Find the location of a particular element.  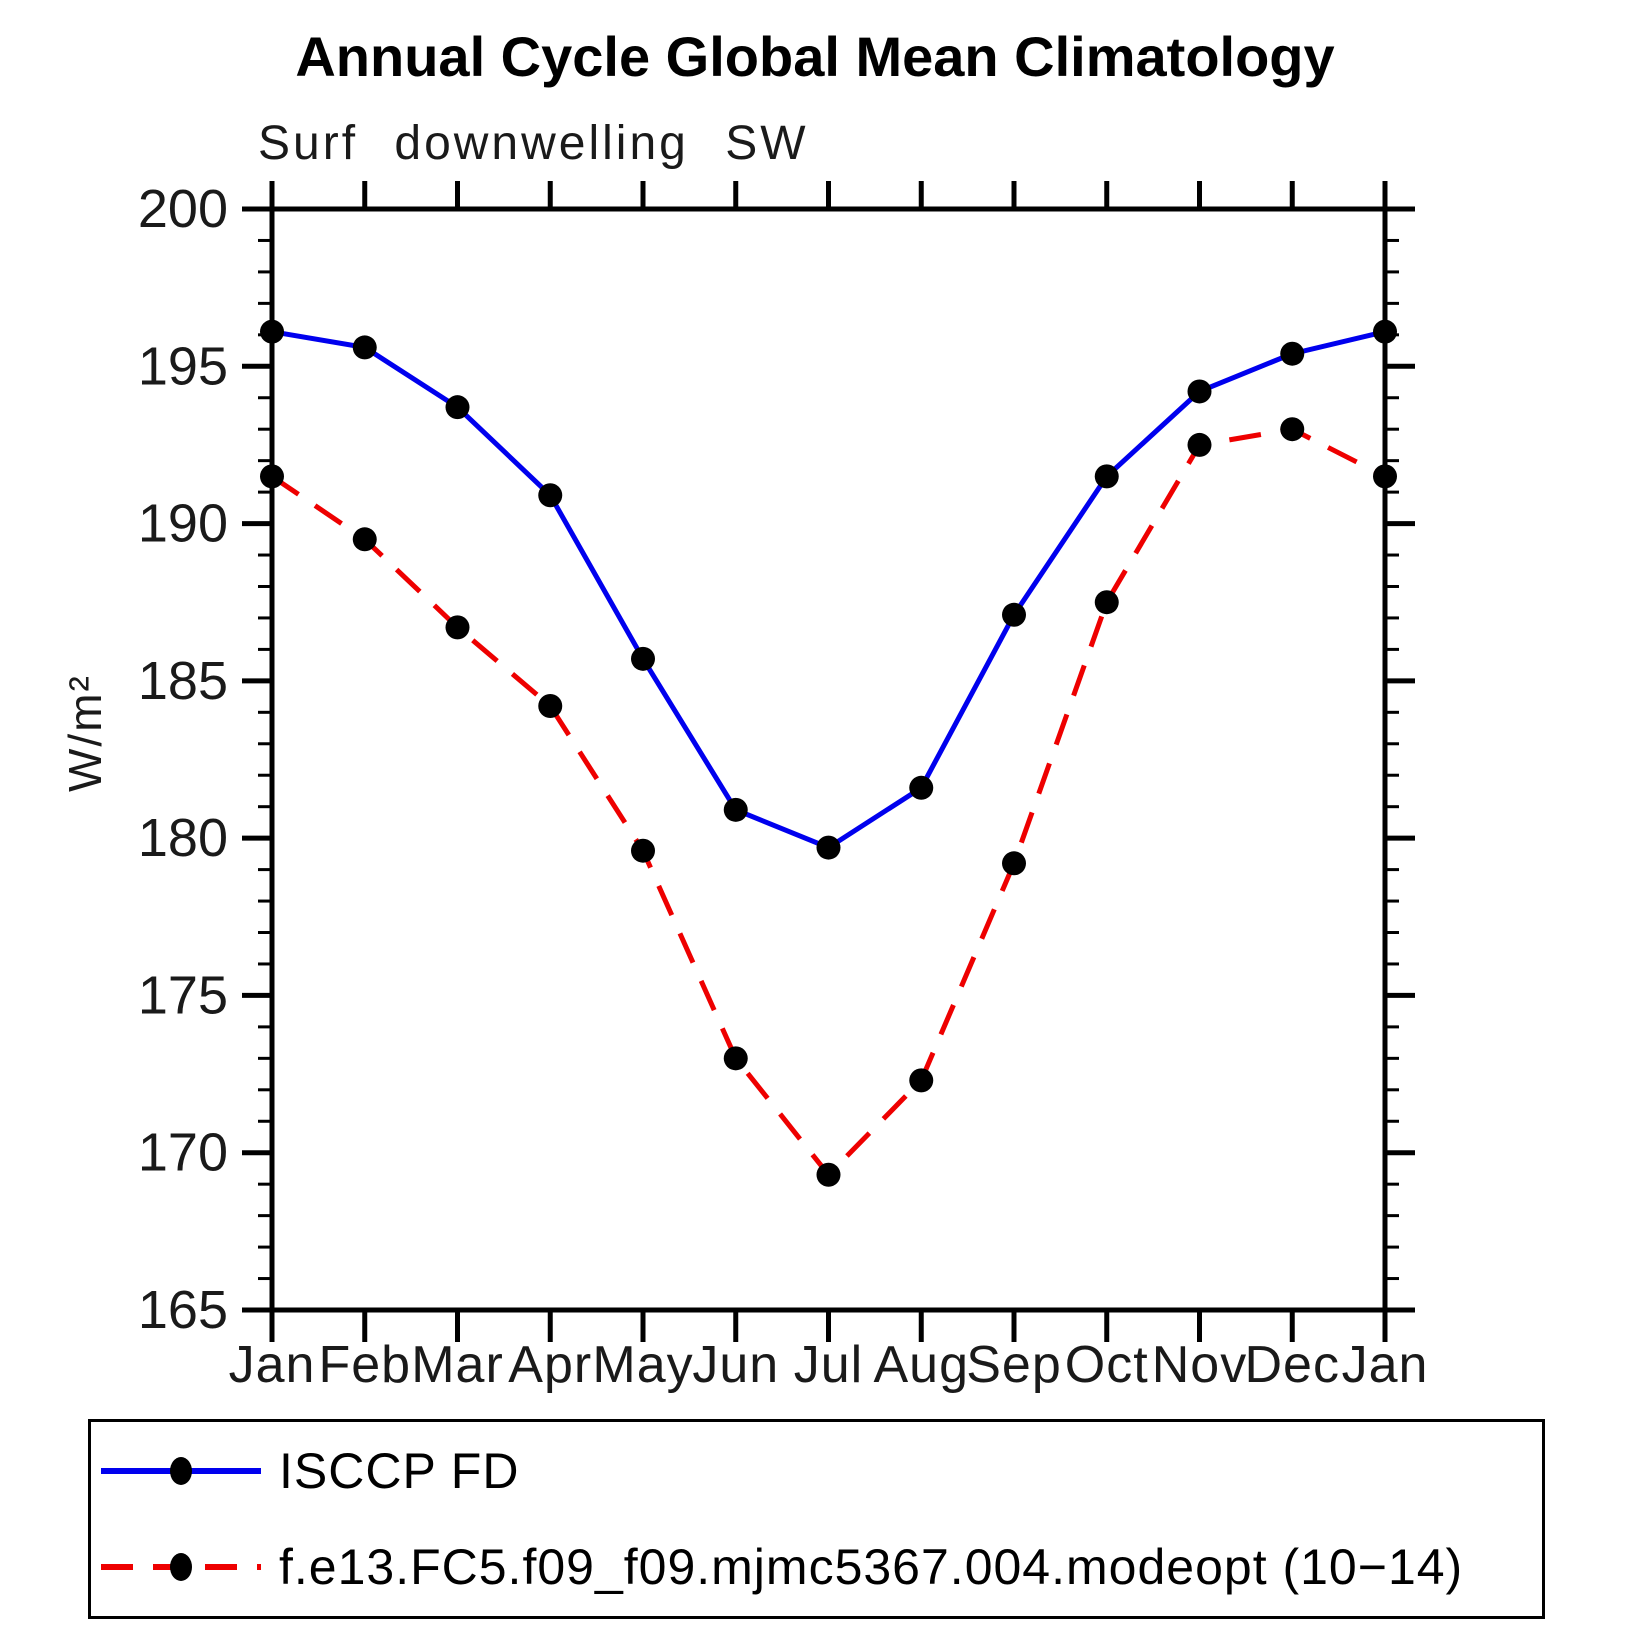

legend-label-isccp: ISCCP FD is located at coordinates (399, 1471).